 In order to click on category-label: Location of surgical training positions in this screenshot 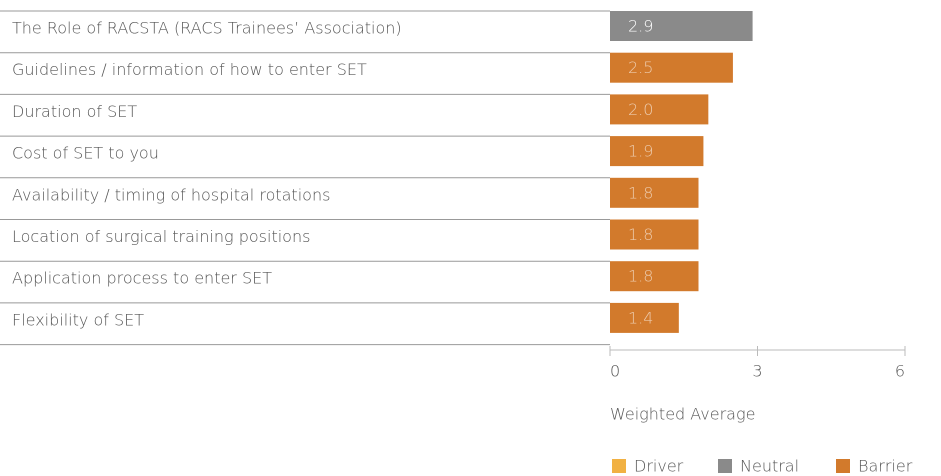, I will do `click(161, 236)`.